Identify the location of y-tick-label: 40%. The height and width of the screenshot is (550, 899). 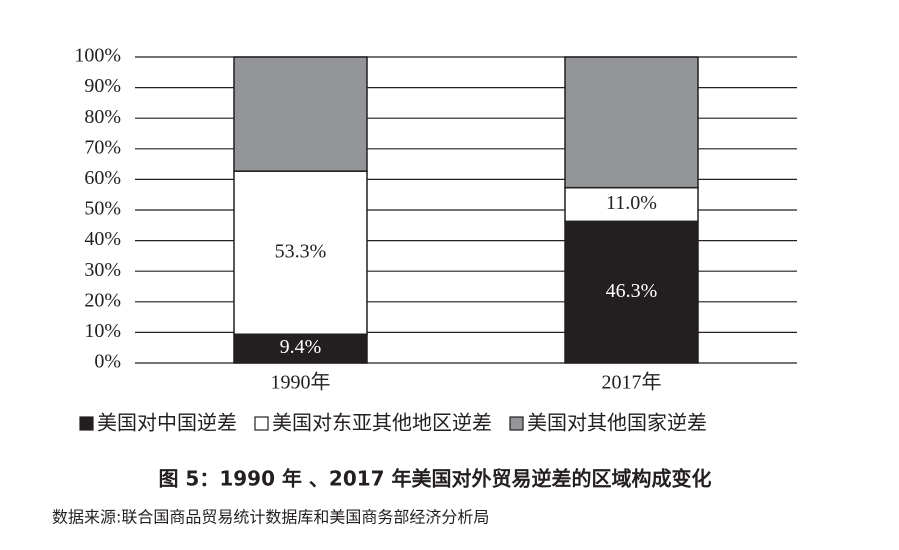
(102, 239).